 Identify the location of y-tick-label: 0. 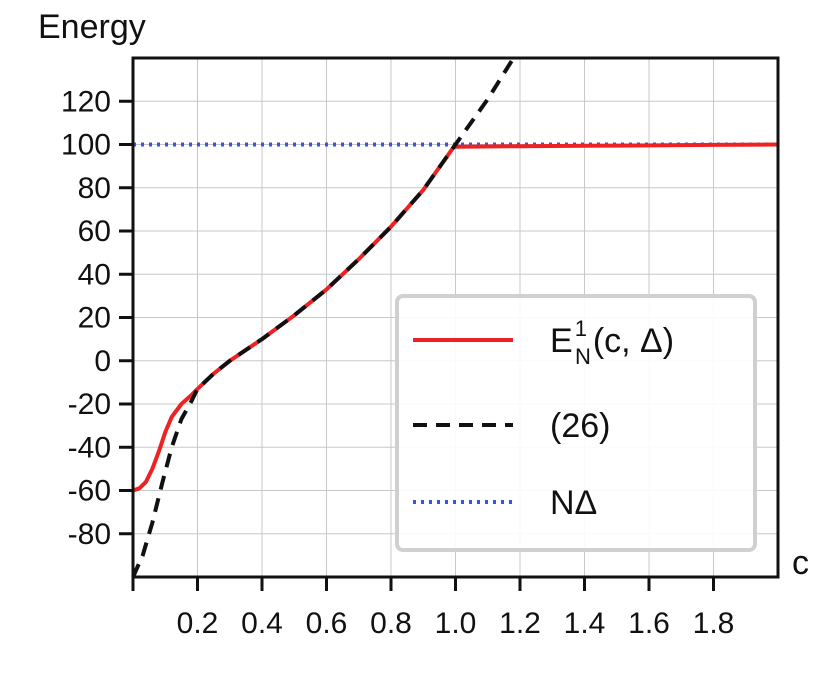
(102, 361).